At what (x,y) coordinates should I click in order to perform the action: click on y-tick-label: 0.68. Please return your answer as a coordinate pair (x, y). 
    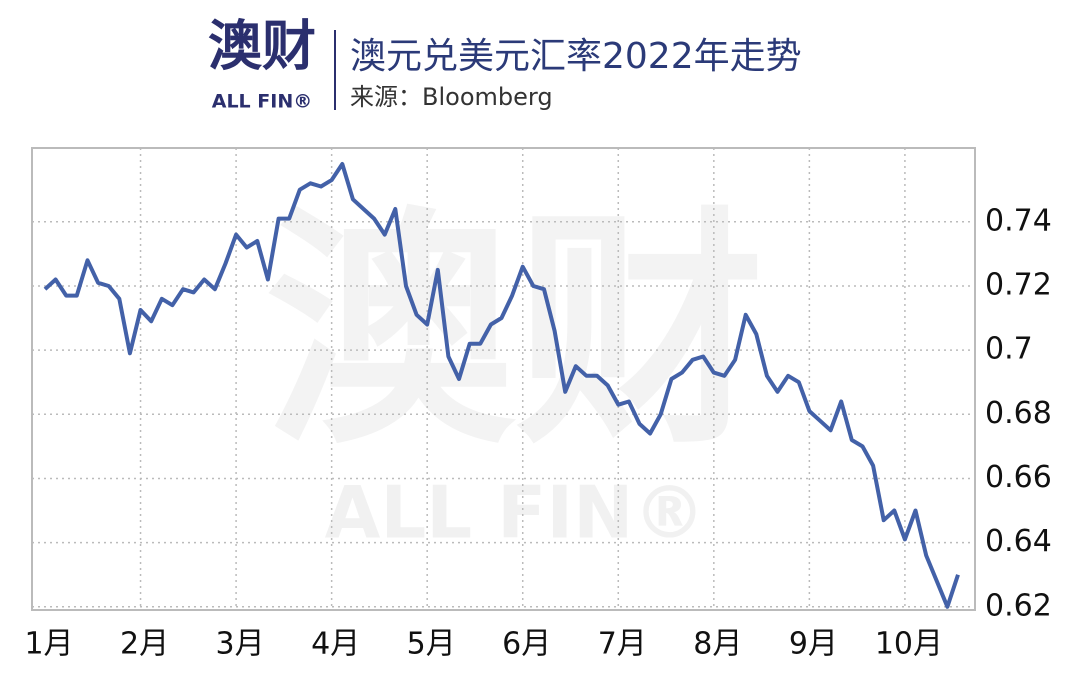
    Looking at the image, I should click on (1018, 413).